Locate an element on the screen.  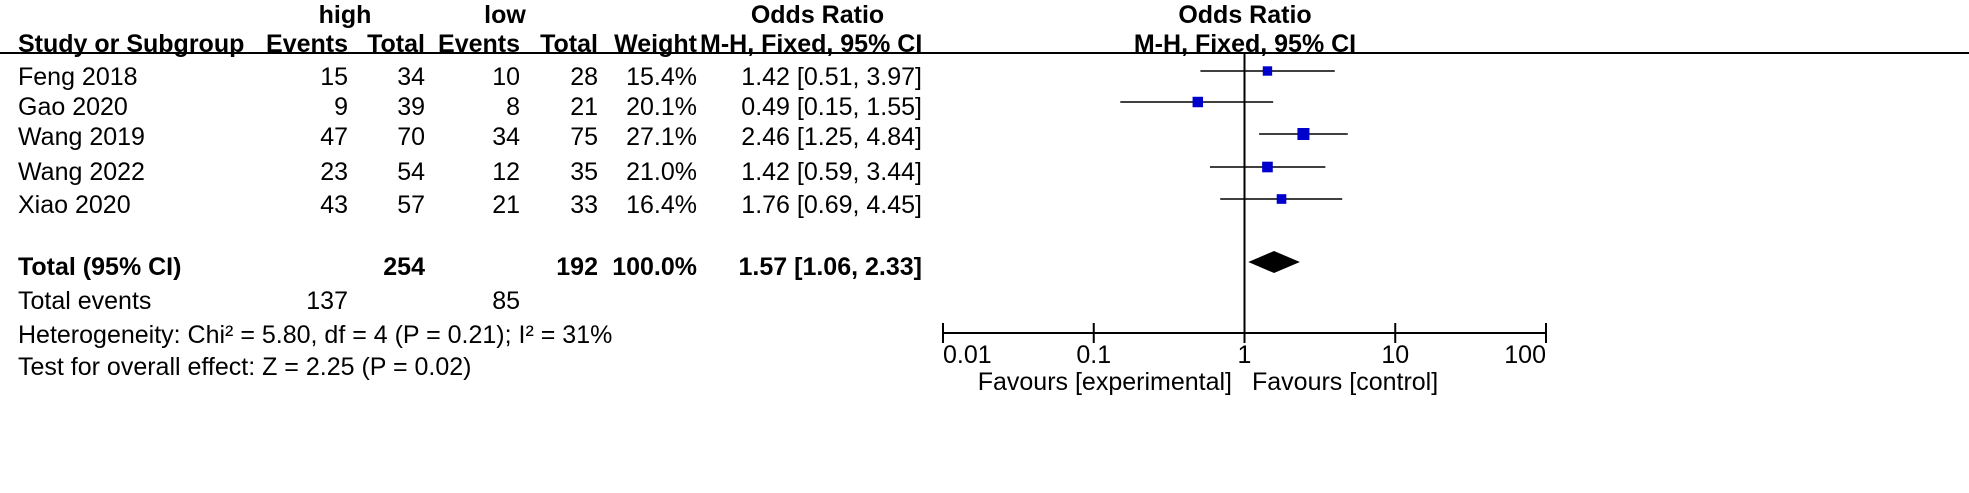
x-tick-label: 1 is located at coordinates (1245, 355).